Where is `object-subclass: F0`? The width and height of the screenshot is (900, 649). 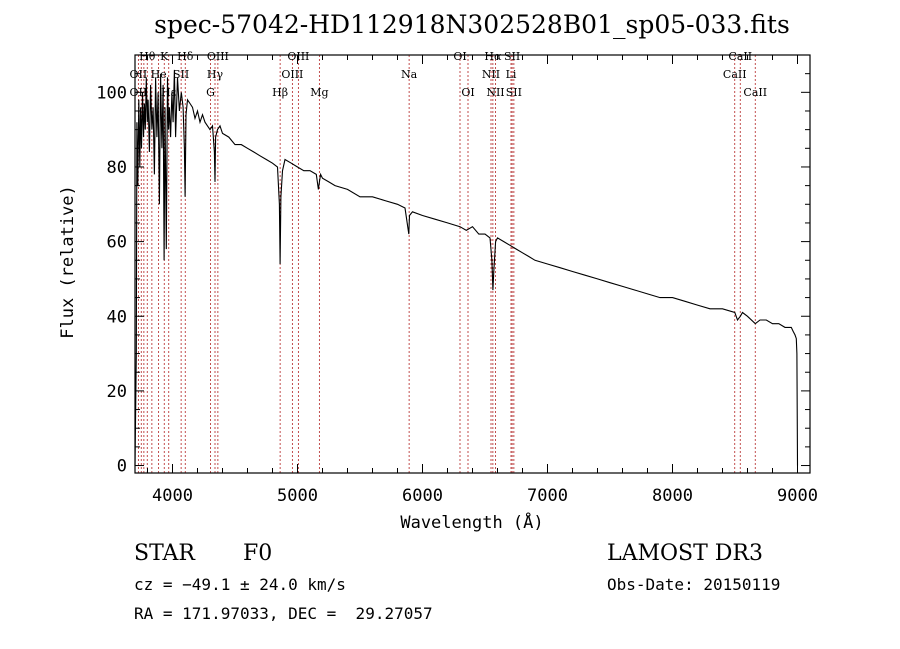 object-subclass: F0 is located at coordinates (257, 553).